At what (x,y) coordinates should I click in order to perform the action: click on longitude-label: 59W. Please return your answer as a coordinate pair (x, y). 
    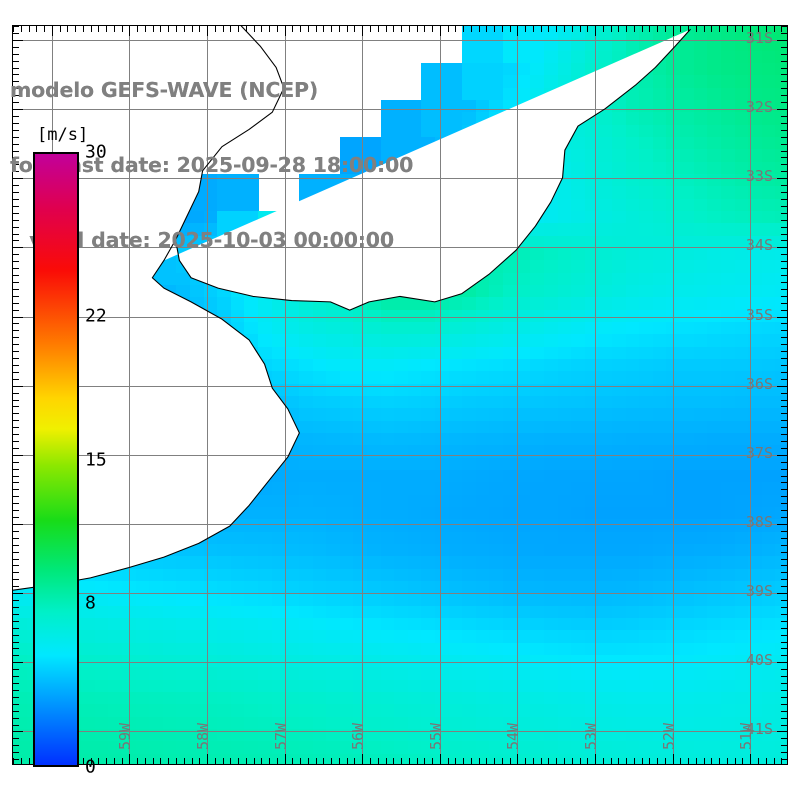
    Looking at the image, I should click on (125, 736).